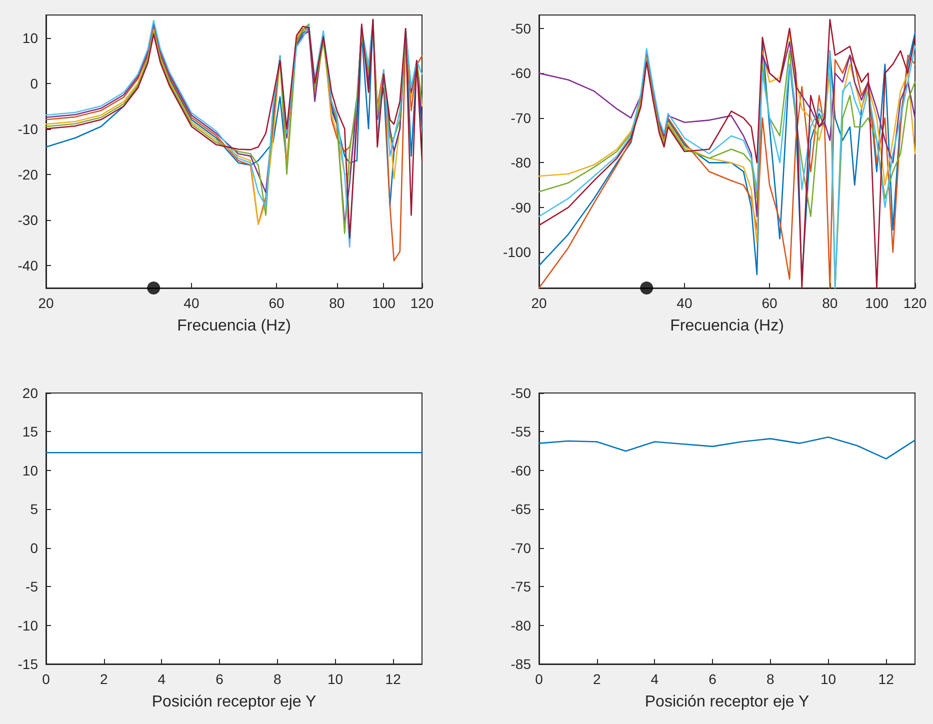 The image size is (933, 724). I want to click on y-tick-label: -55, so click(521, 432).